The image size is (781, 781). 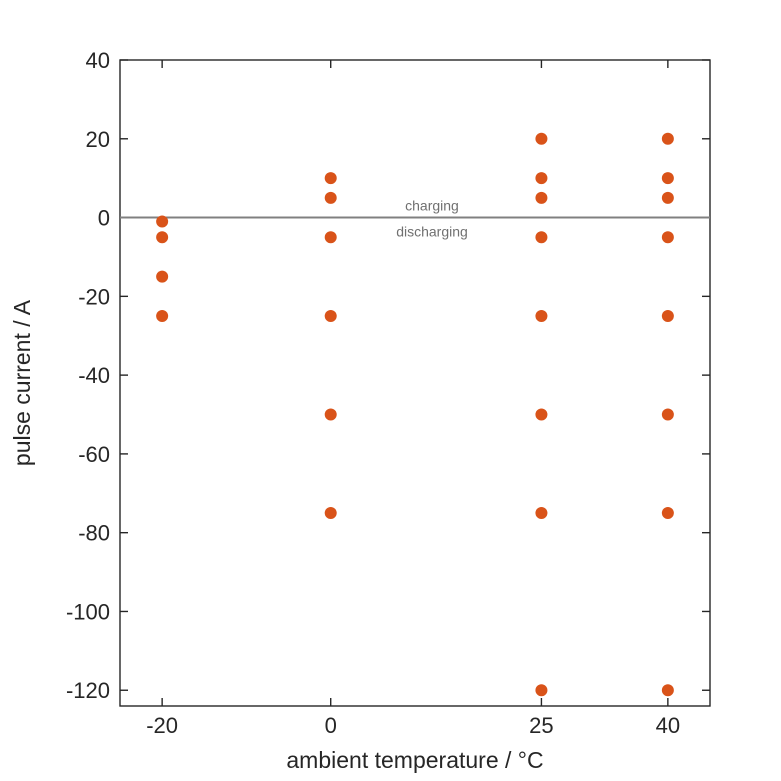 What do you see at coordinates (94, 296) in the screenshot?
I see `y-tick-label: -20` at bounding box center [94, 296].